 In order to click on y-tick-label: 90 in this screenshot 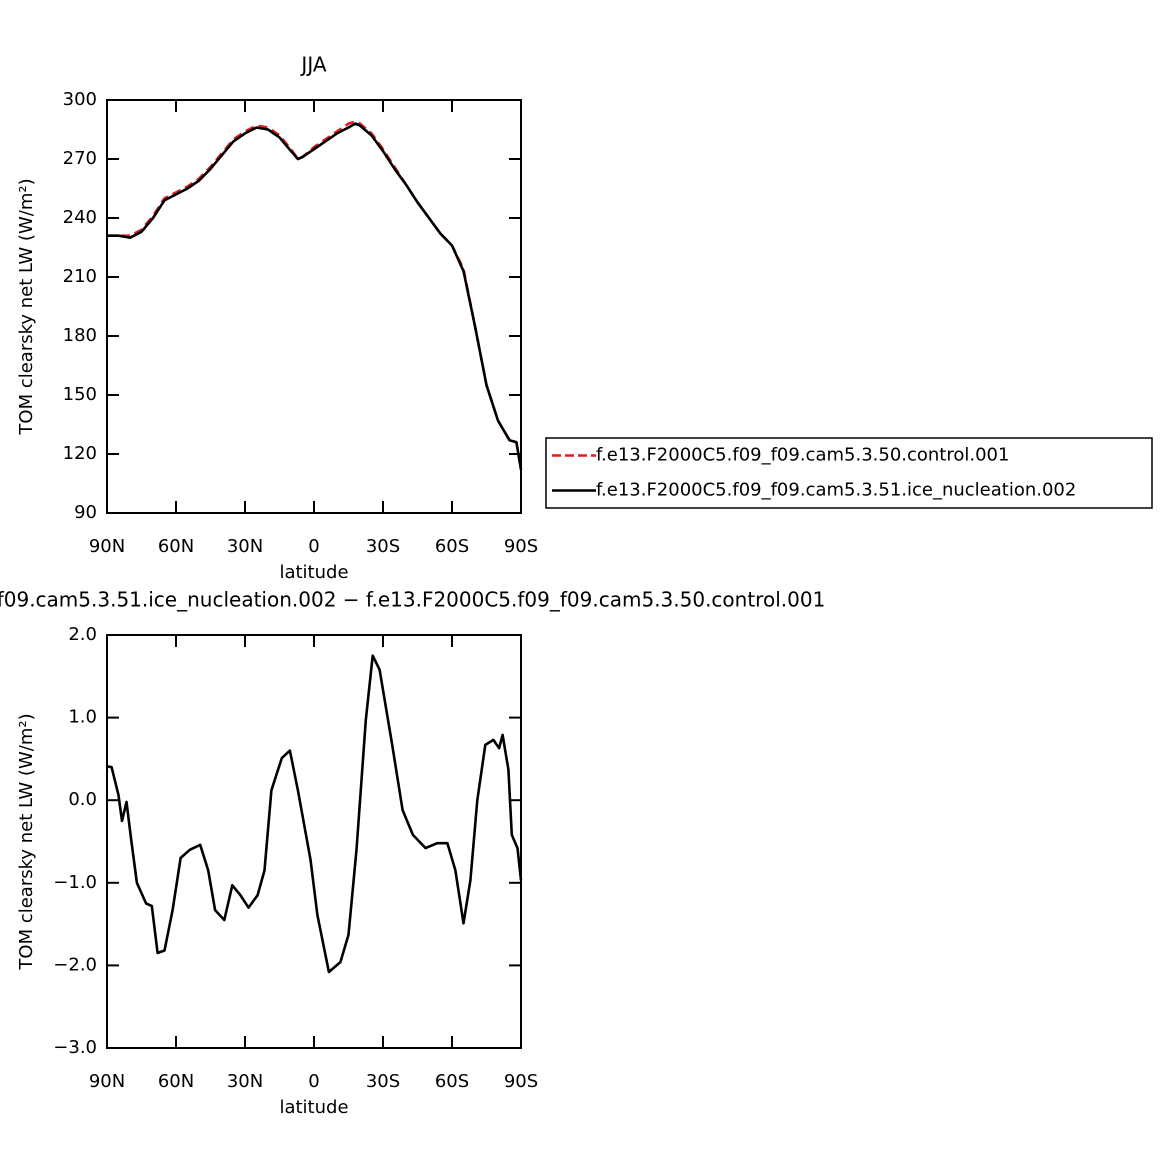, I will do `click(85, 512)`.